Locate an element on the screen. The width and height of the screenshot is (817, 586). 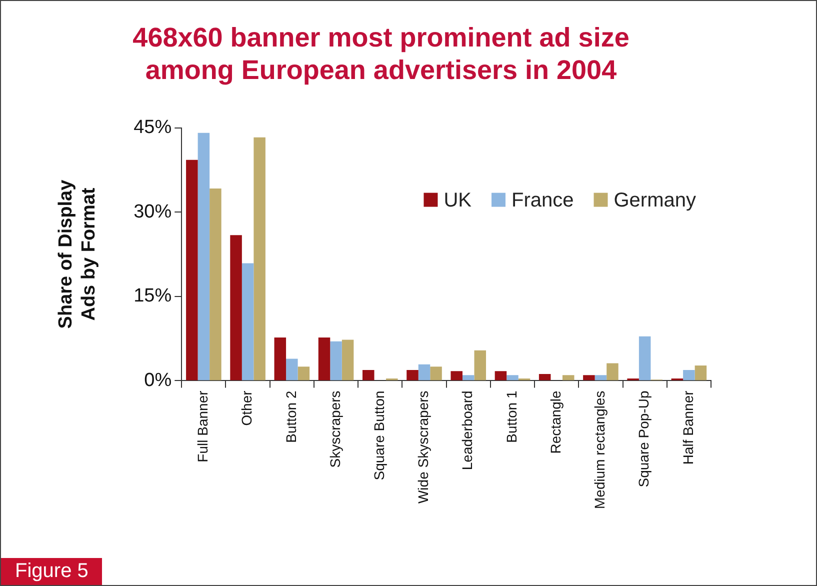
y-axis-title: Share of Display Ads by Format is located at coordinates (78, 254).